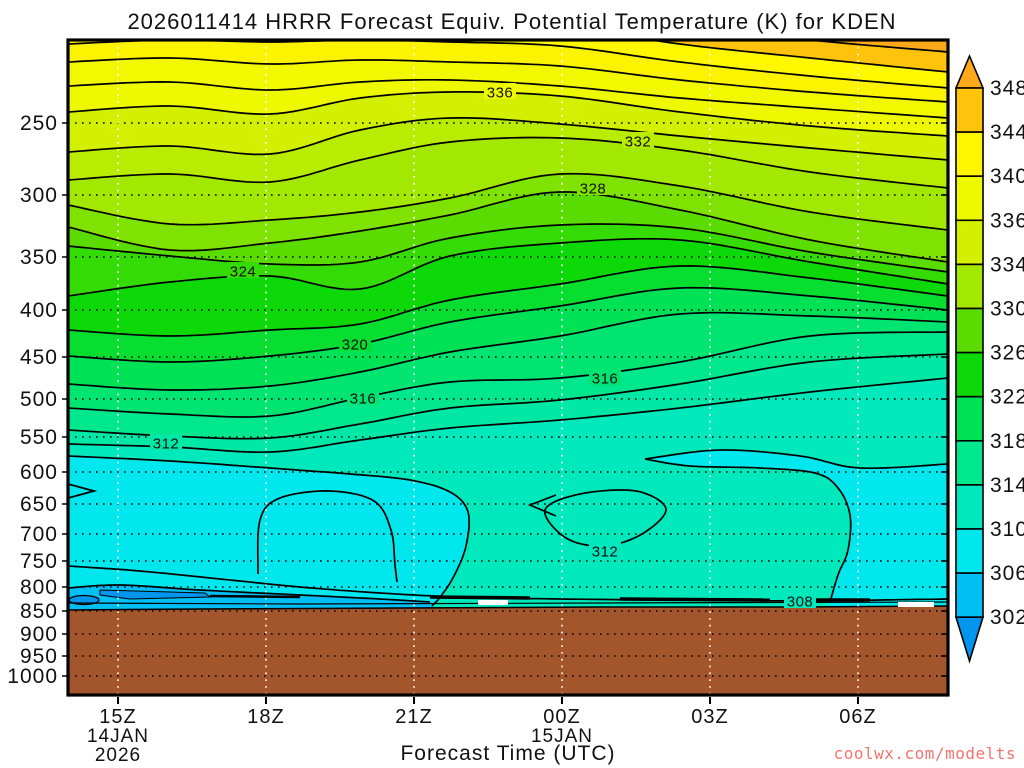 The height and width of the screenshot is (768, 1024). Describe the element at coordinates (1007, 573) in the screenshot. I see `colorbar-tick-label: 306` at that location.